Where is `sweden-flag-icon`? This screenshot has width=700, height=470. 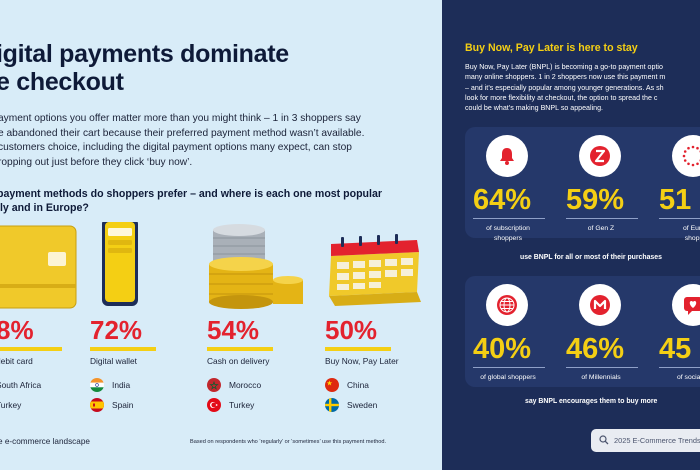
sweden-flag-icon is located at coordinates (332, 405).